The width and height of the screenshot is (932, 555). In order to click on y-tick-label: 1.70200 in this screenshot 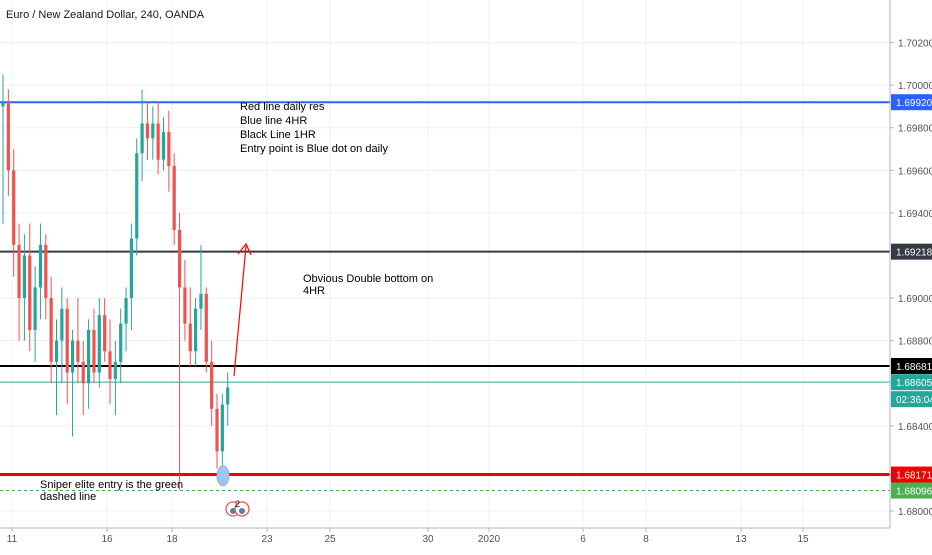, I will do `click(915, 44)`.